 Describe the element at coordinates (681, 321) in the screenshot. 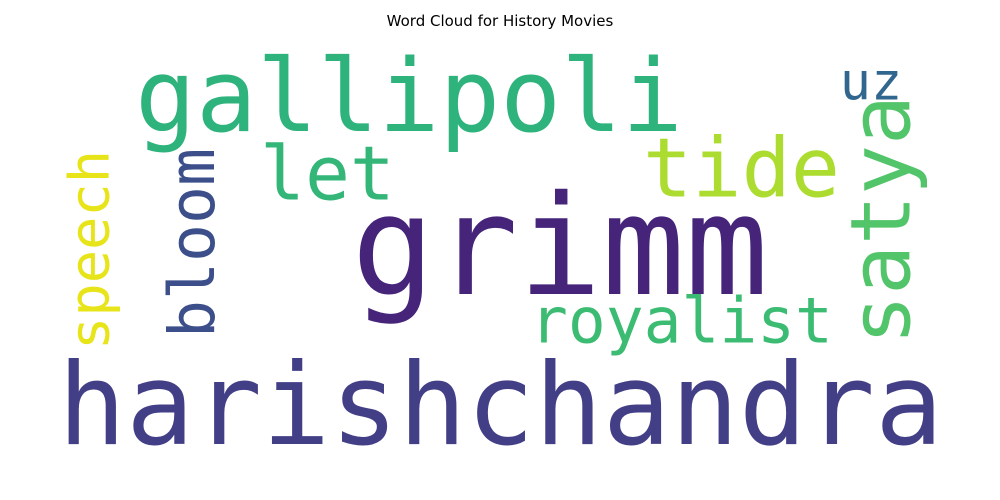

I see `word-royalist: royalist` at that location.